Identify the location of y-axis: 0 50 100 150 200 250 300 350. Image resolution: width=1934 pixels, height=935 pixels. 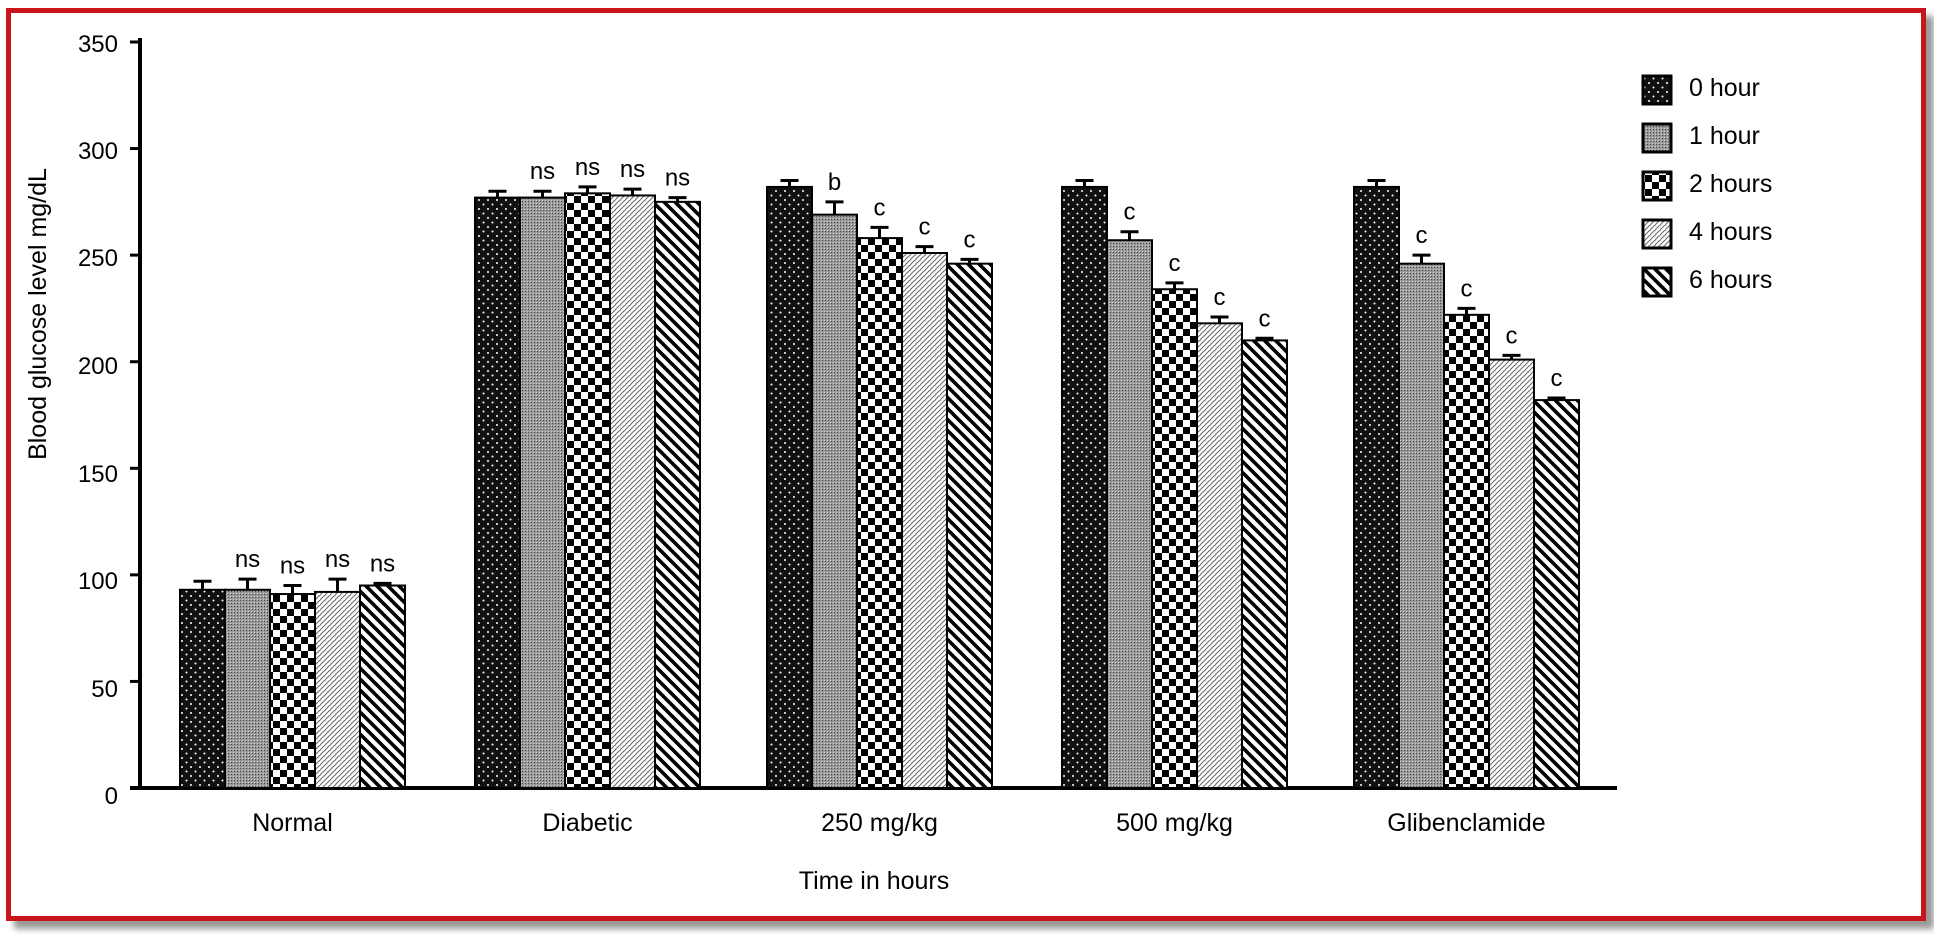
(110, 420).